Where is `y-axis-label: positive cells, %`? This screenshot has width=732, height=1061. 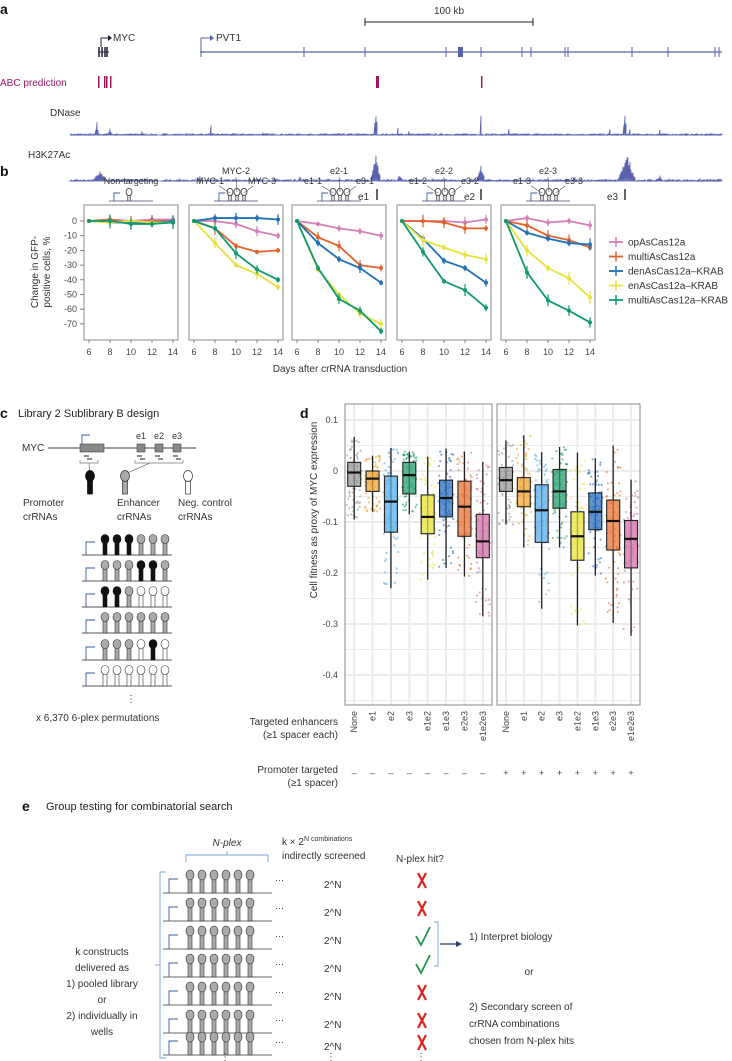 y-axis-label: positive cells, % is located at coordinates (47, 271).